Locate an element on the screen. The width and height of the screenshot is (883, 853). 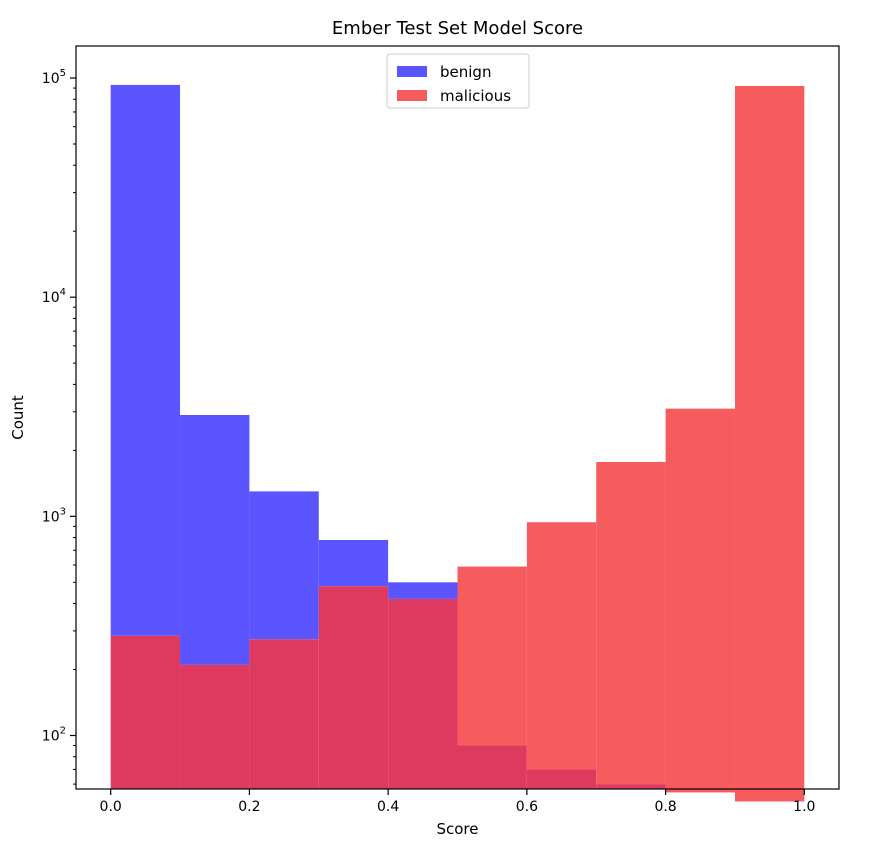
chart-title: Ember Test Set Model Score is located at coordinates (457, 28).